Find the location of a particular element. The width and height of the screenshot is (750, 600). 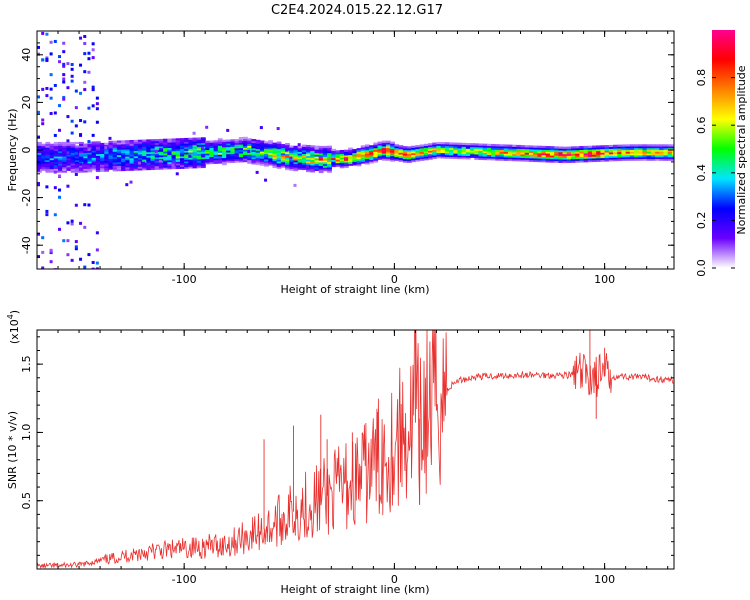

x-tick-label: 100 is located at coordinates (604, 279).